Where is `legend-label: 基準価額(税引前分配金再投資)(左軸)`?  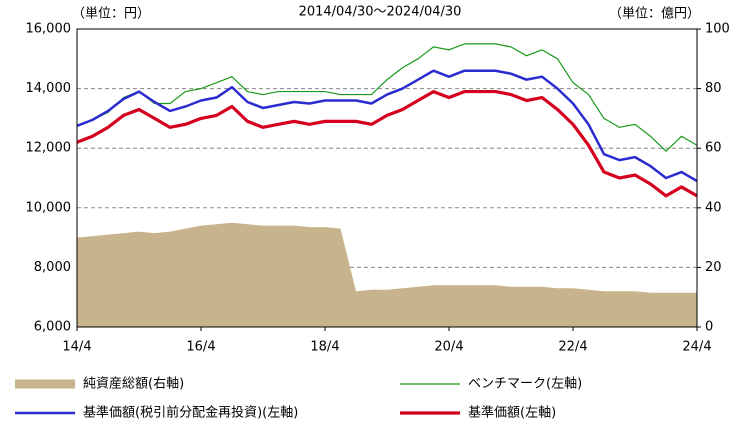 legend-label: 基準価額(税引前分配金再投資)(左軸) is located at coordinates (190, 413).